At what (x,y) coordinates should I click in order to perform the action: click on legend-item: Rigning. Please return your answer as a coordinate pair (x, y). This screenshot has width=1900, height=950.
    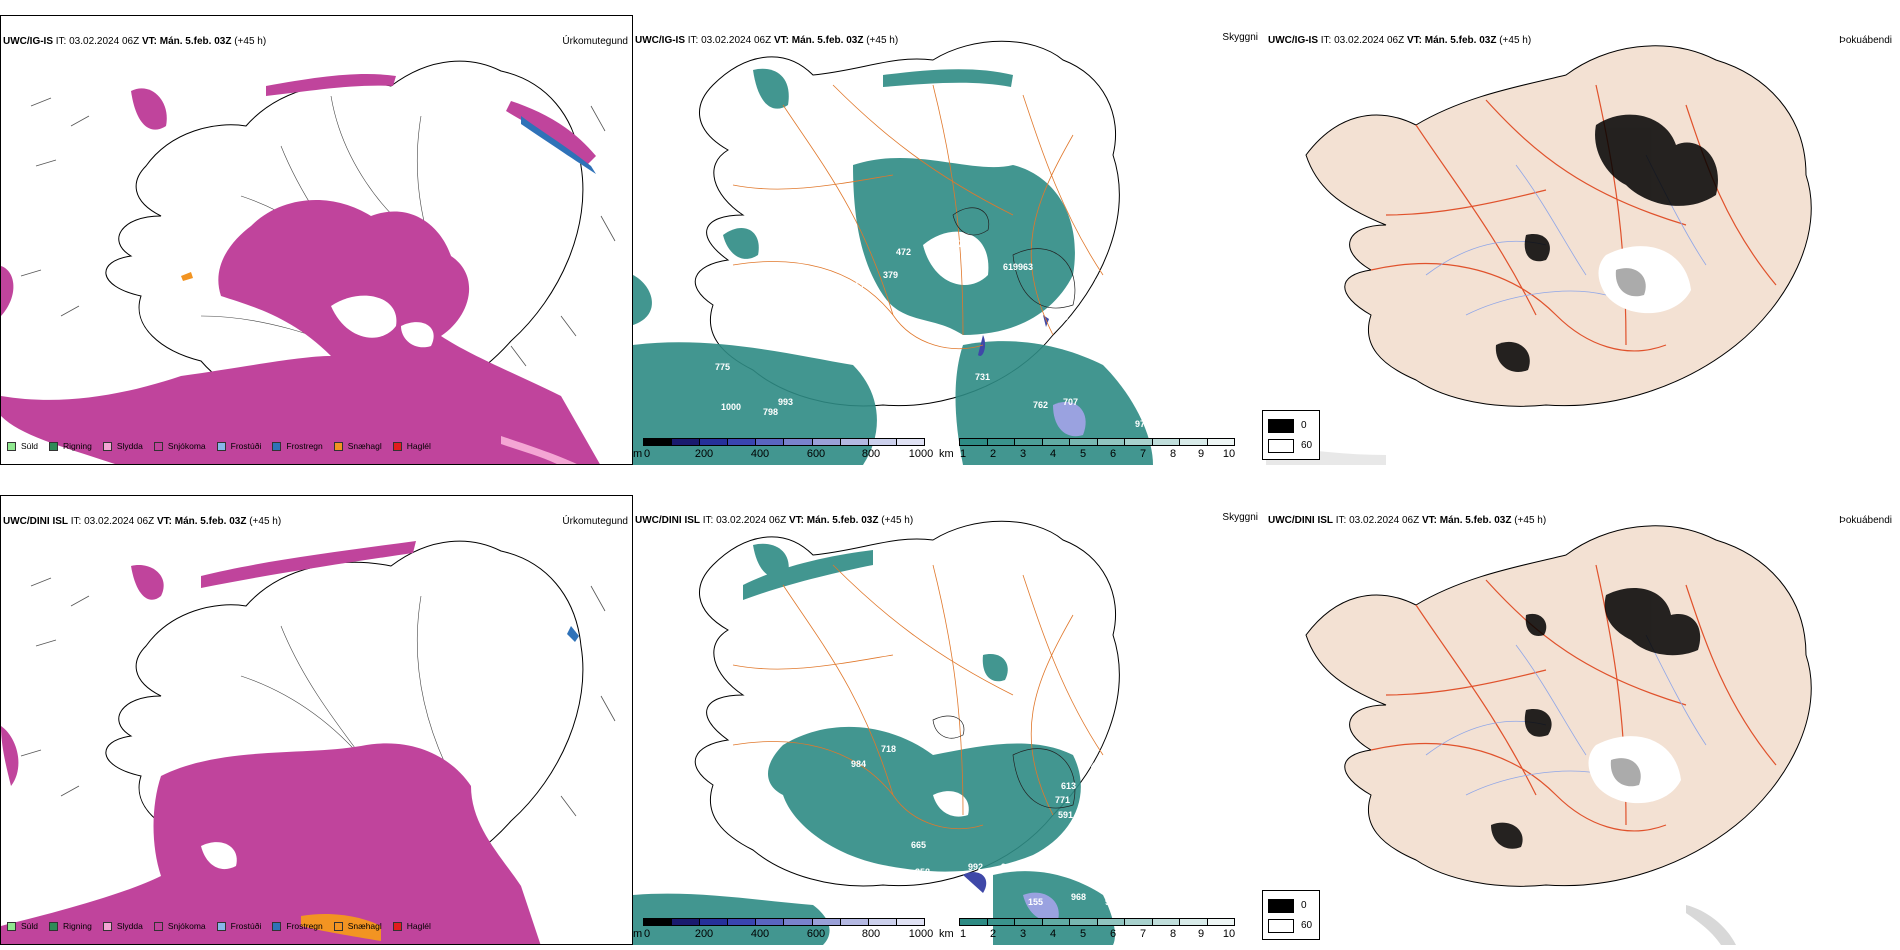
    Looking at the image, I should click on (70, 926).